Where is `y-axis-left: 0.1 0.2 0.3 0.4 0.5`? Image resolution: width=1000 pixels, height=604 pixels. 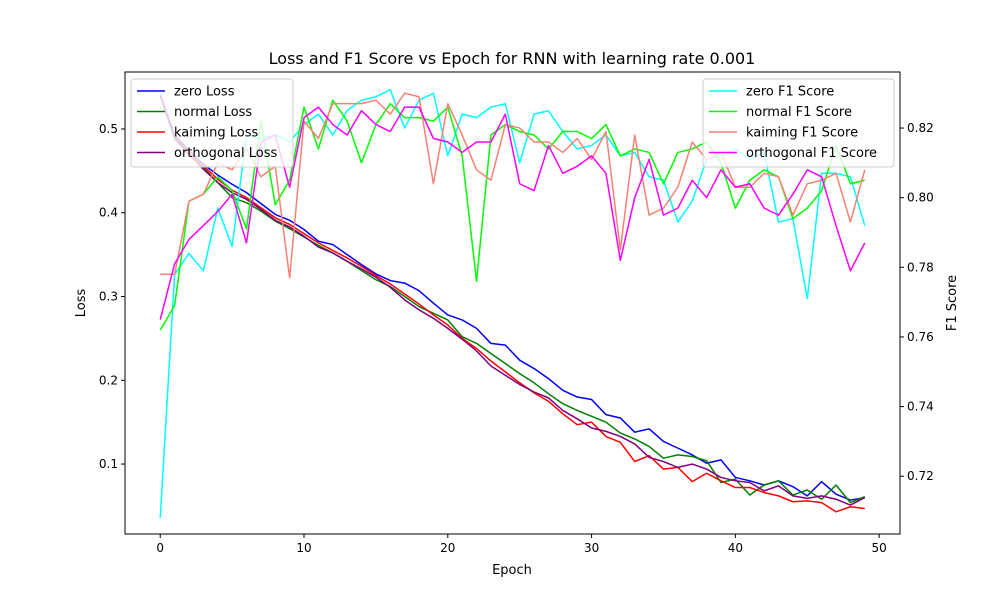
y-axis-left: 0.1 0.2 0.3 0.4 0.5 is located at coordinates (112, 296).